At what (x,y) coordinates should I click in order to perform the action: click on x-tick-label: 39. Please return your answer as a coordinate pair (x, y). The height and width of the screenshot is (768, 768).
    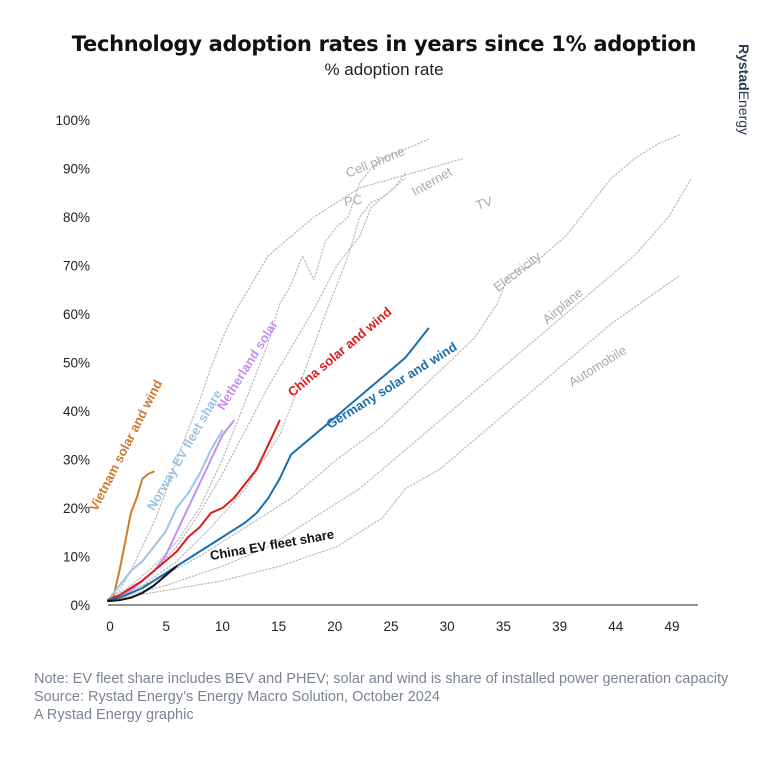
    Looking at the image, I should click on (559, 626).